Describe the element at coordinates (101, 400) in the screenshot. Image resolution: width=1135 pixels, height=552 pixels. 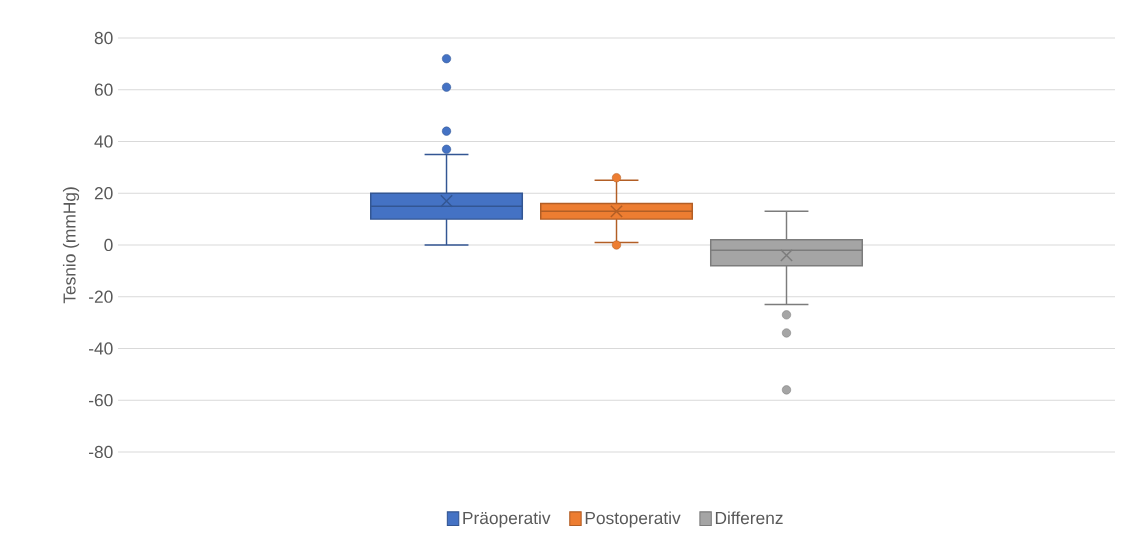
I see `y-tick-label: -60` at that location.